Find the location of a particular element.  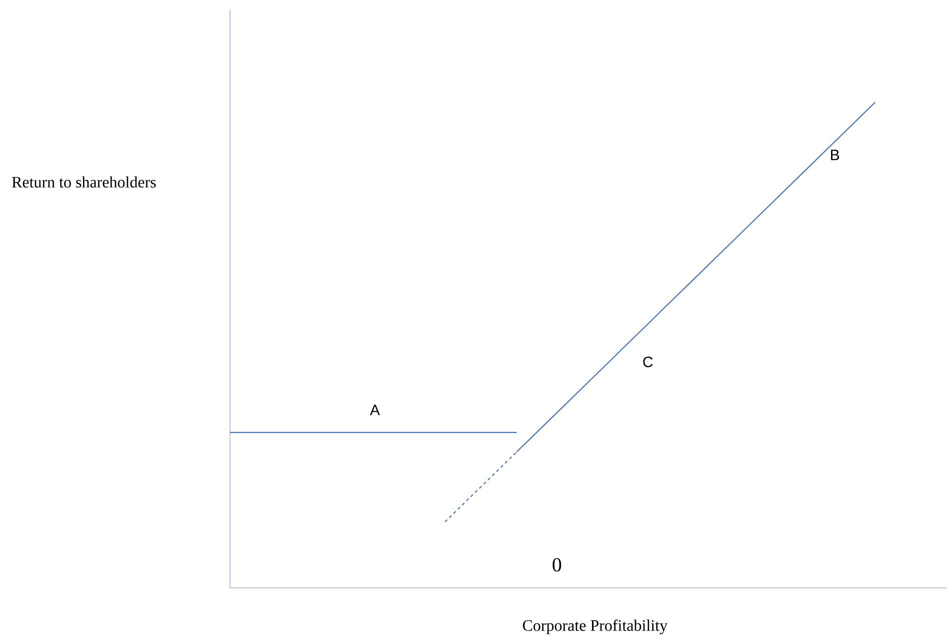

annotation: B is located at coordinates (835, 155).